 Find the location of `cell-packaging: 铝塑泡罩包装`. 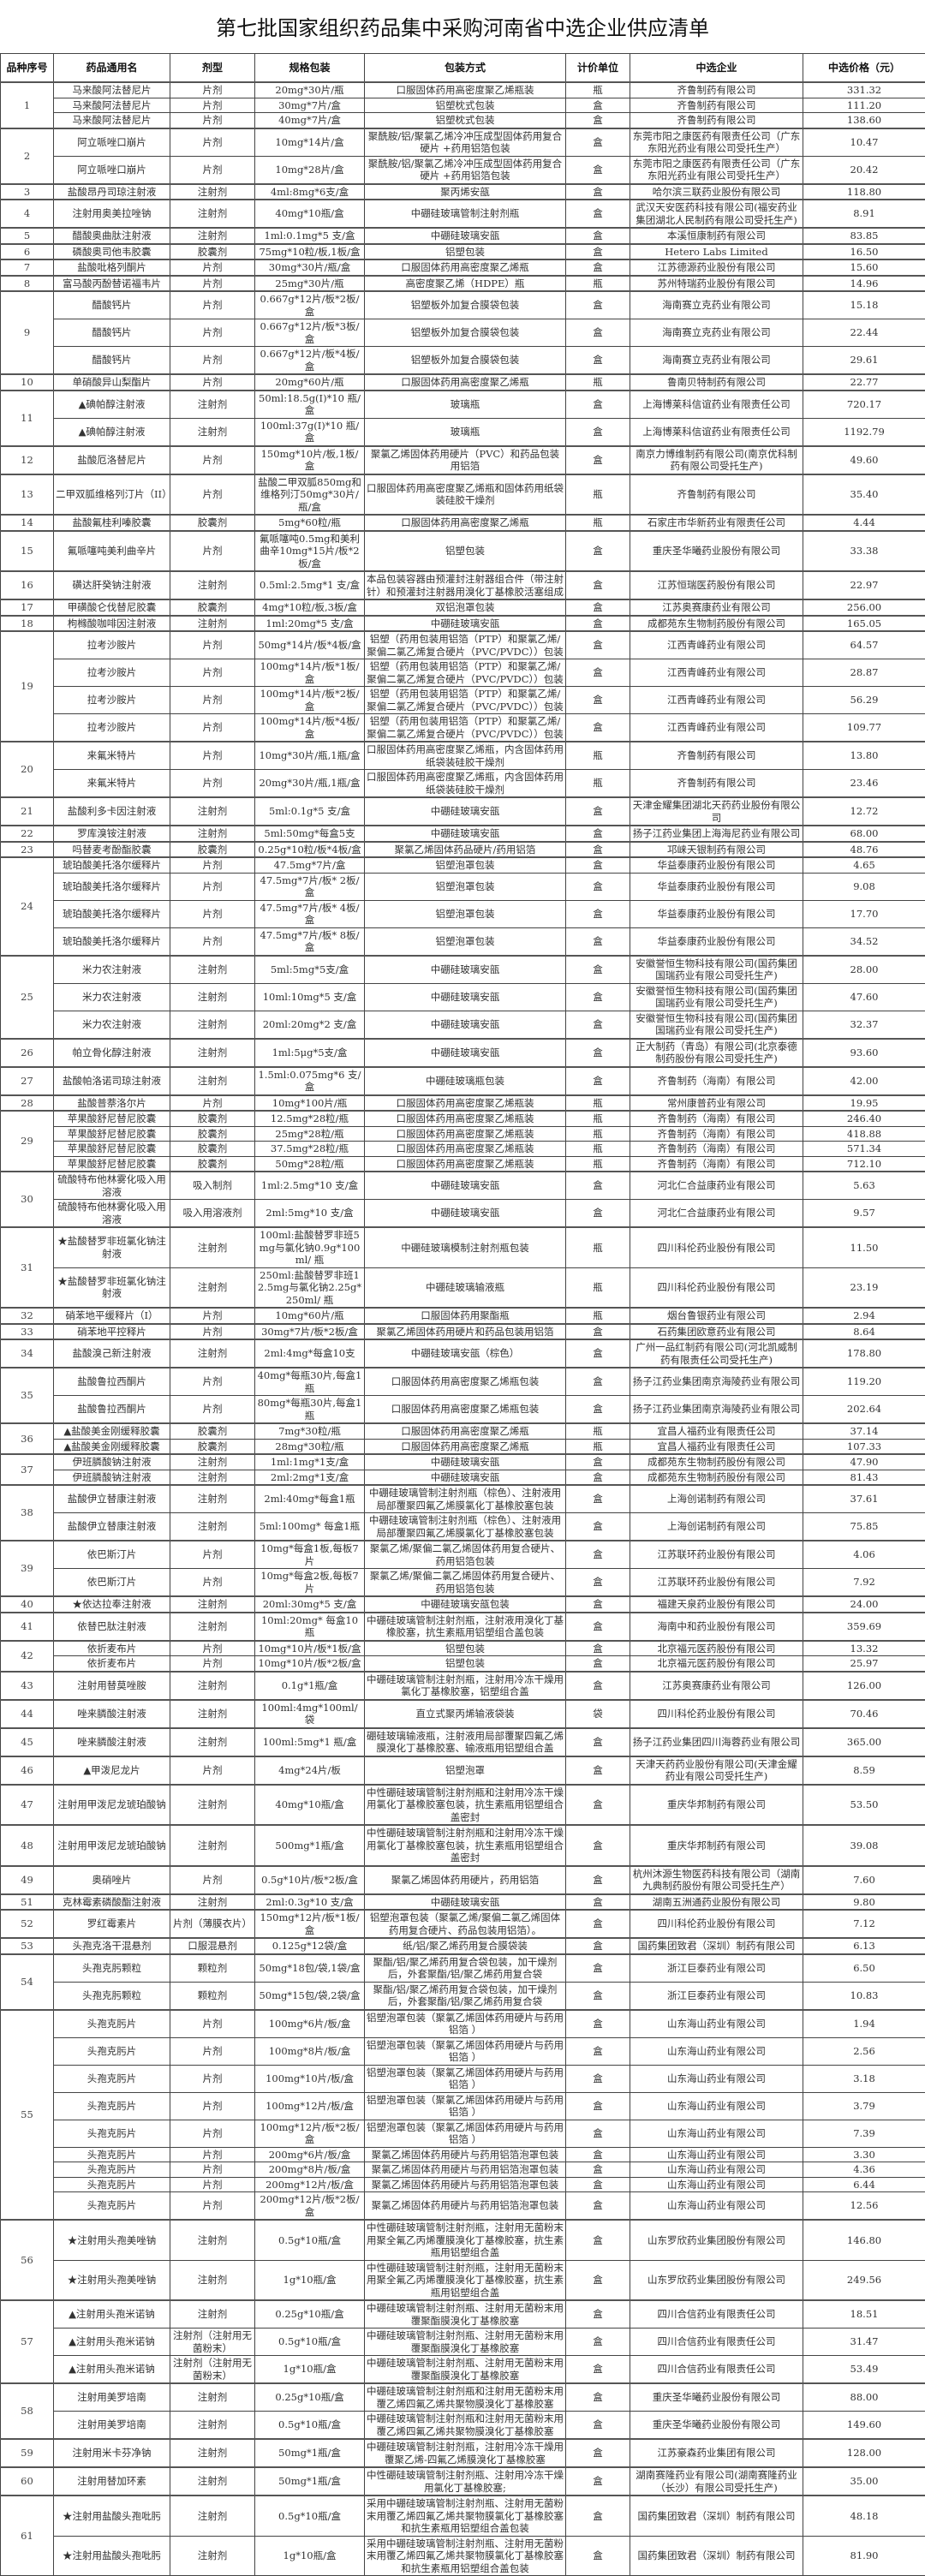

cell-packaging: 铝塑泡罩包装 is located at coordinates (466, 865).